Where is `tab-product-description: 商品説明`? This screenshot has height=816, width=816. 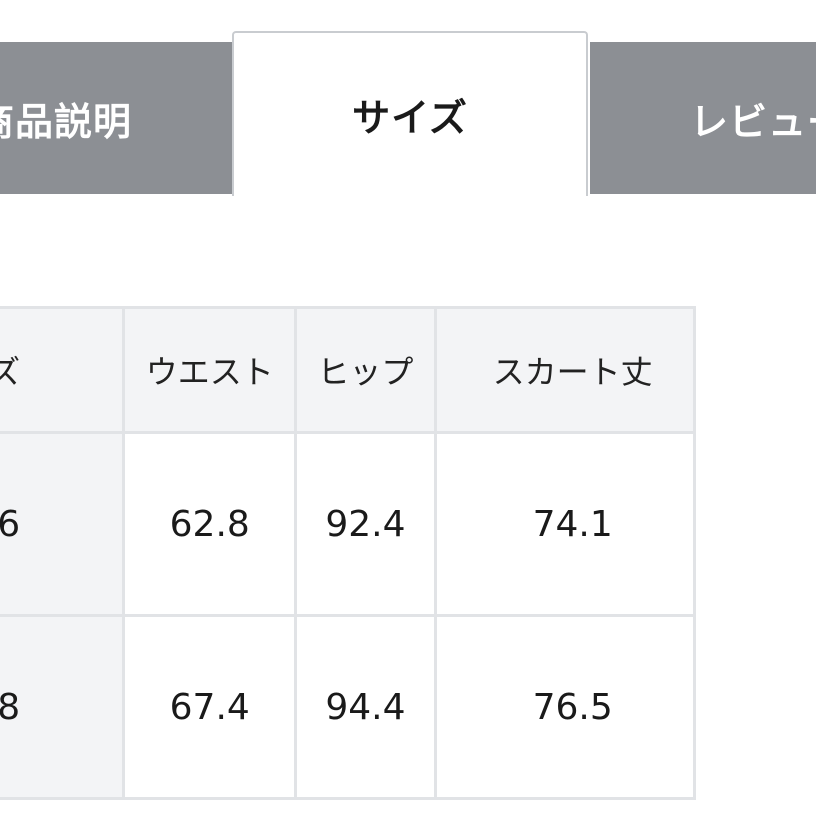 tab-product-description: 商品説明 is located at coordinates (116, 118).